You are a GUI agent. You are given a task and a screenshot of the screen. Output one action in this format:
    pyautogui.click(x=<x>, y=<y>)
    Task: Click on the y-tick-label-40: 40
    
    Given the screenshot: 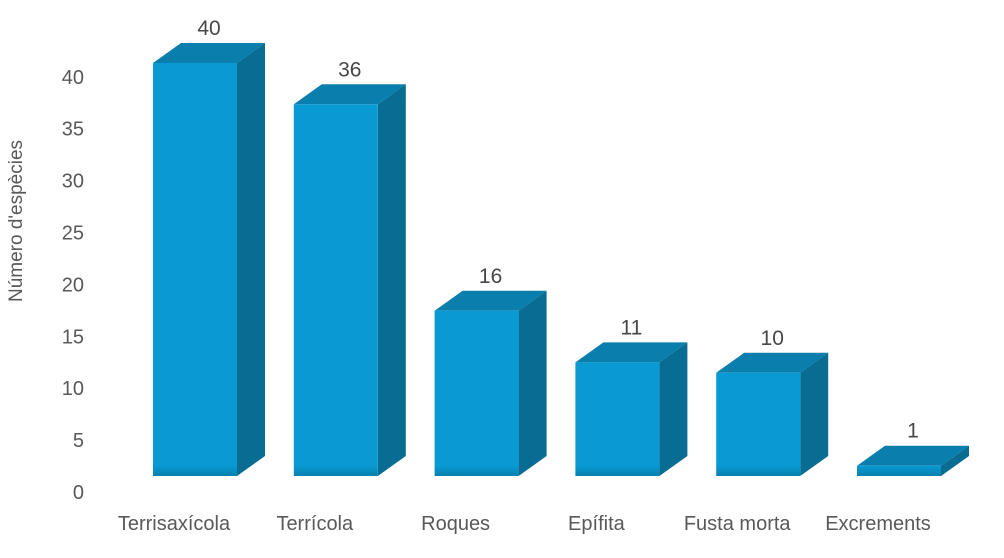 What is the action you would take?
    pyautogui.click(x=73, y=78)
    